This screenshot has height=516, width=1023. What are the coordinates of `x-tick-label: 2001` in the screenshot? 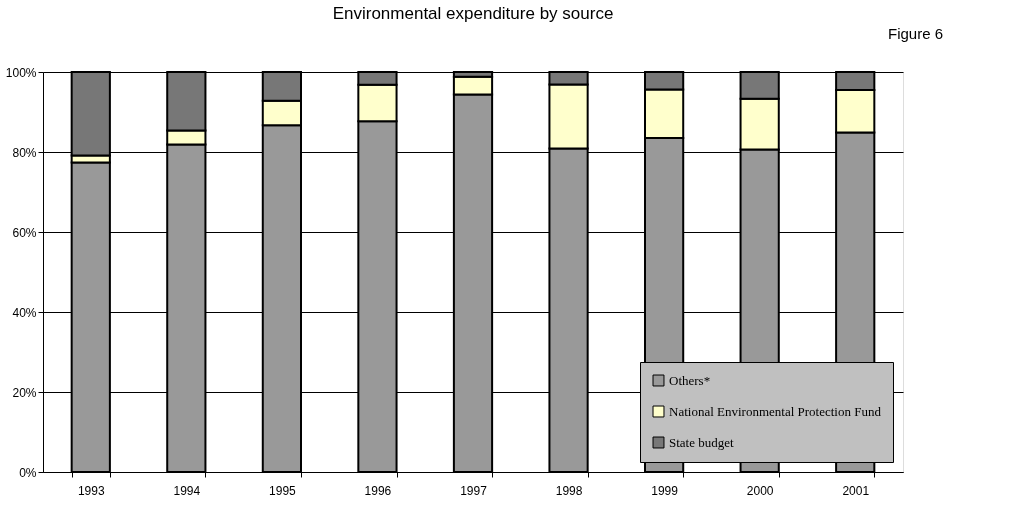 It's located at (856, 490).